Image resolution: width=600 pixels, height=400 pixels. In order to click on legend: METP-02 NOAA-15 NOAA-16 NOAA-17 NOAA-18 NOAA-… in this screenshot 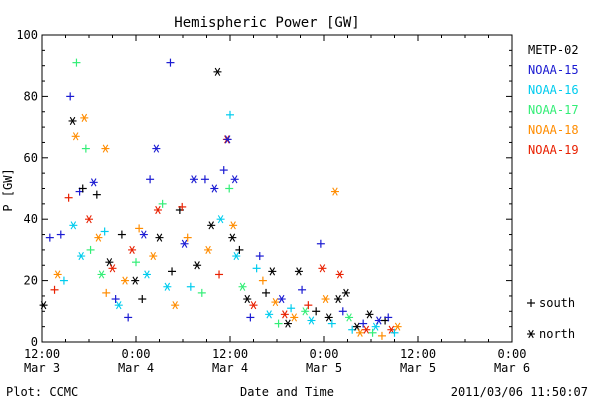, I will do `click(553, 100)`.